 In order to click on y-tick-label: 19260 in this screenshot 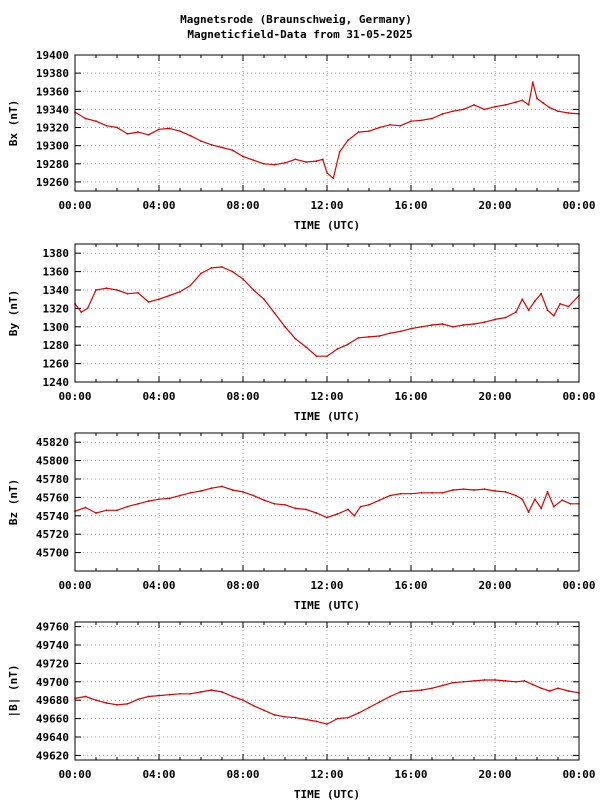, I will do `click(52, 182)`.